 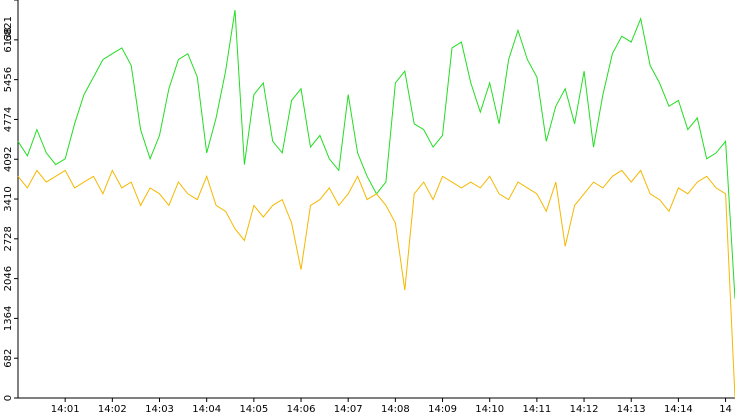 I want to click on x-tick-label: 14:04, so click(x=206, y=409).